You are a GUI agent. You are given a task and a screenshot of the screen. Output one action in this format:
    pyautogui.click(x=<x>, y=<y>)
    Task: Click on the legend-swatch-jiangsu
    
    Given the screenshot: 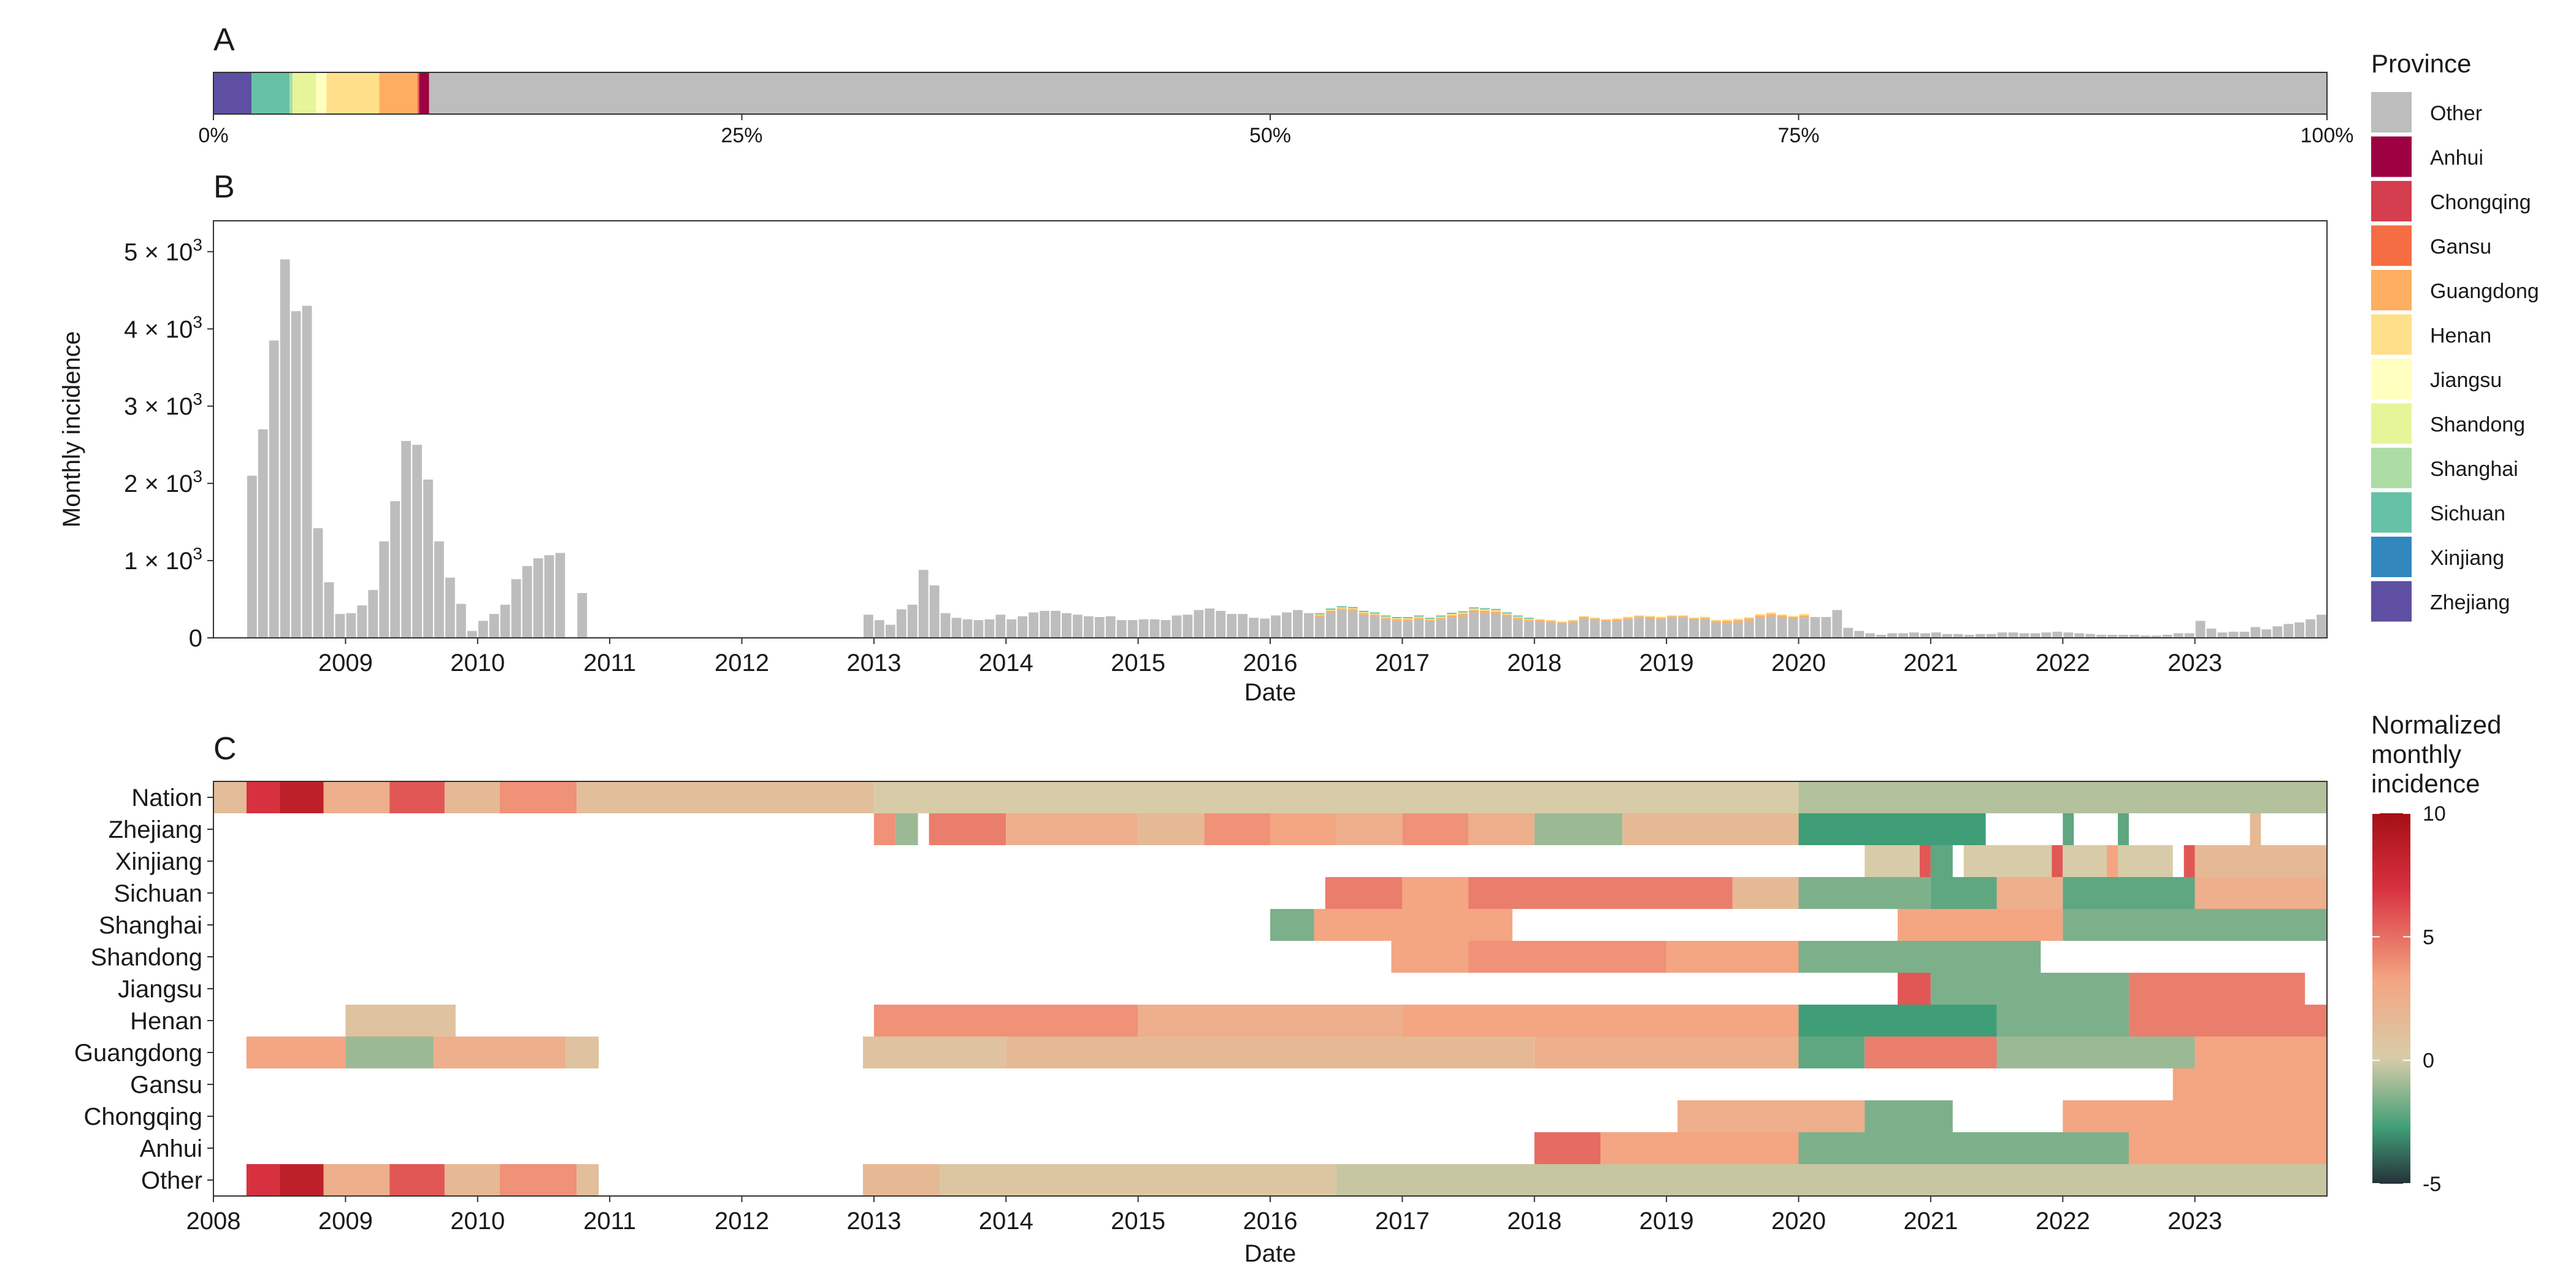 What is the action you would take?
    pyautogui.click(x=2391, y=379)
    